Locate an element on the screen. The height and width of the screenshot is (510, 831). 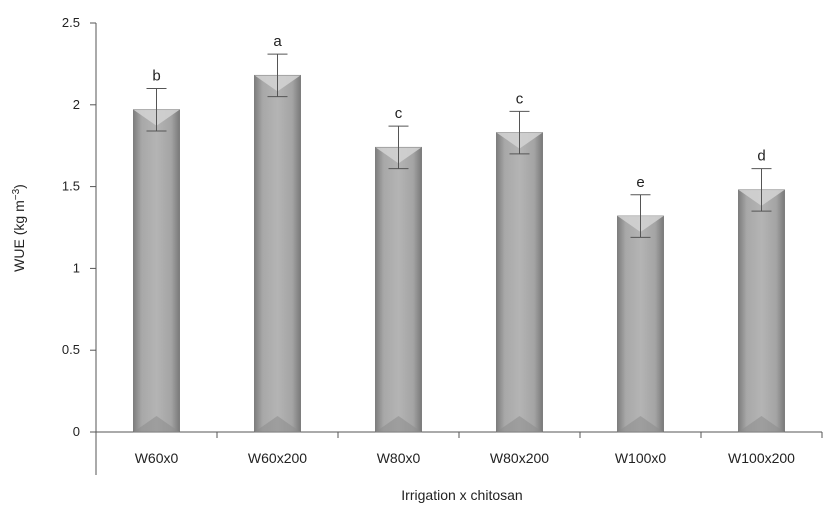
significance-letter: b is located at coordinates (156, 75).